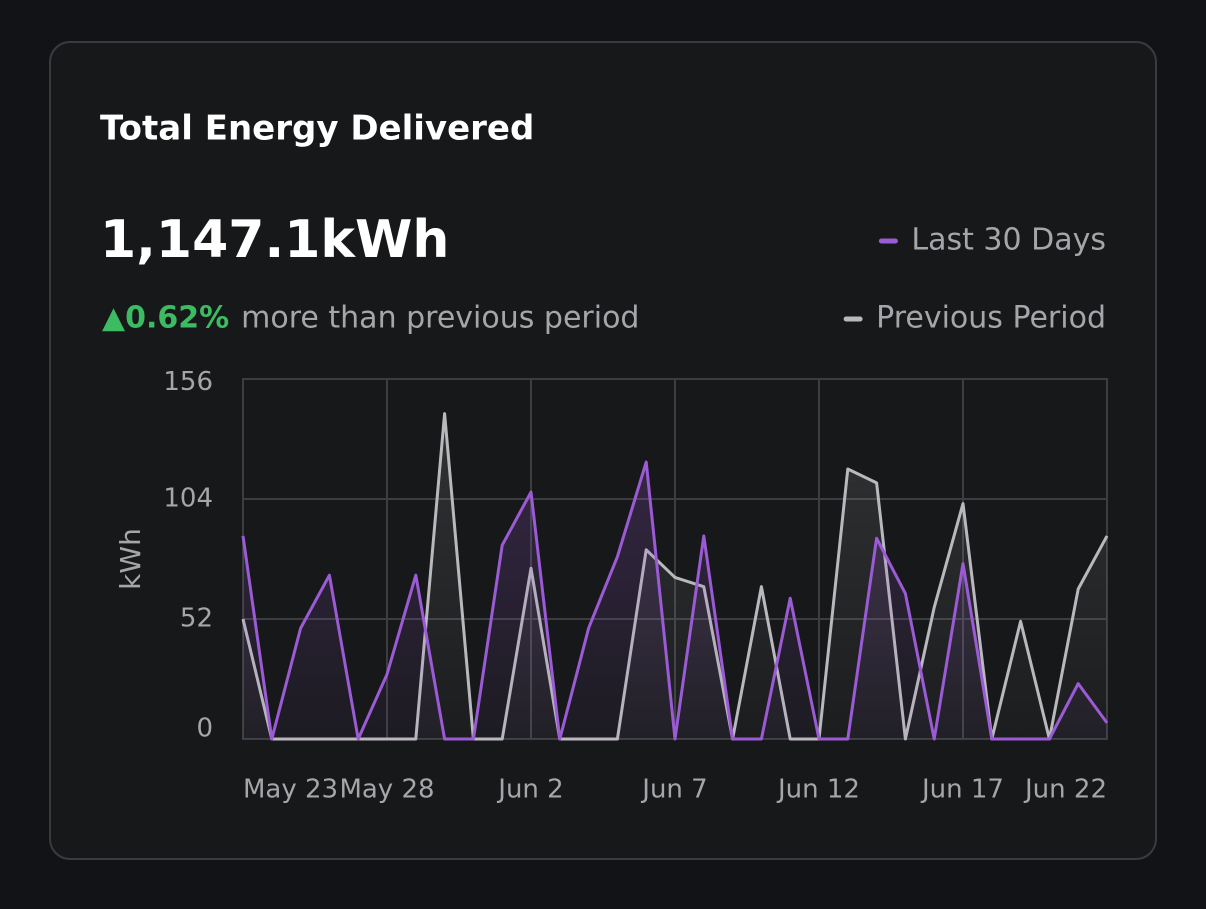 This screenshot has width=1206, height=909. Describe the element at coordinates (818, 790) in the screenshot. I see `x-tick-label: Jun 12` at that location.